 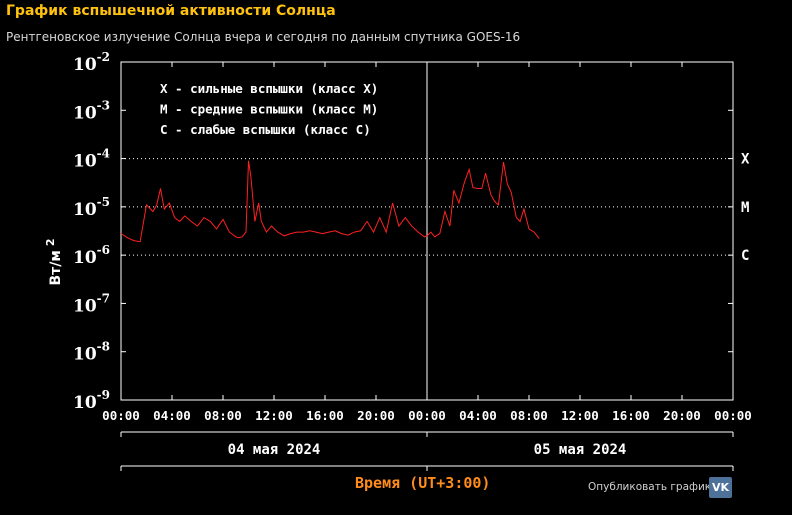 What do you see at coordinates (91, 303) in the screenshot?
I see `y-tick-label: 10⁻⁷` at bounding box center [91, 303].